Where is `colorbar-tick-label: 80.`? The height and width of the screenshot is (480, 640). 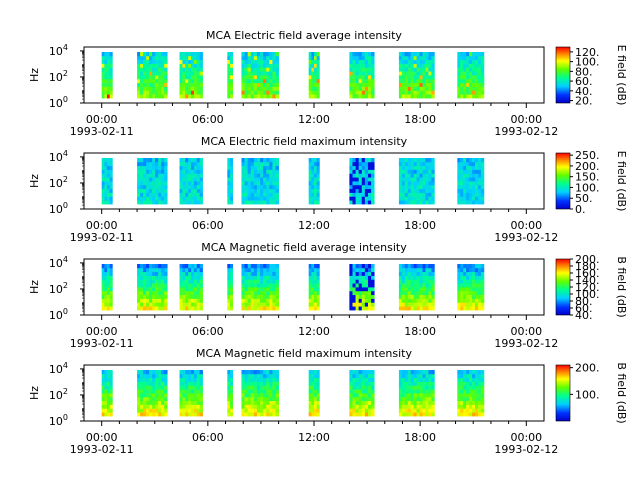
colorbar-tick-label: 80. is located at coordinates (584, 71).